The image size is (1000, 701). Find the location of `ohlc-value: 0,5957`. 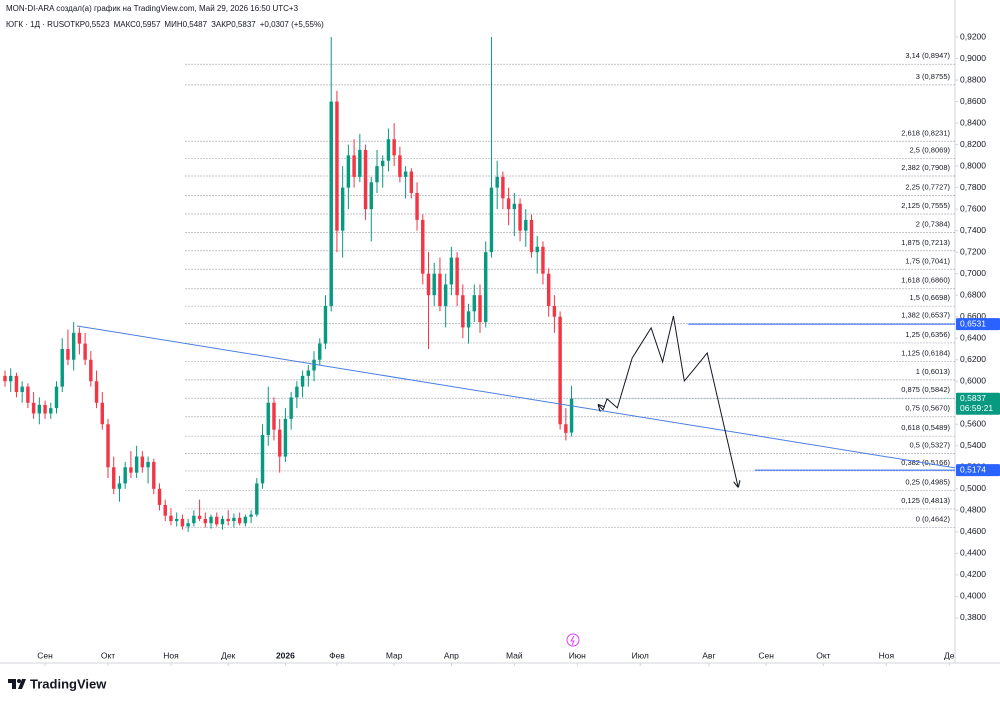

ohlc-value: 0,5957 is located at coordinates (148, 24).